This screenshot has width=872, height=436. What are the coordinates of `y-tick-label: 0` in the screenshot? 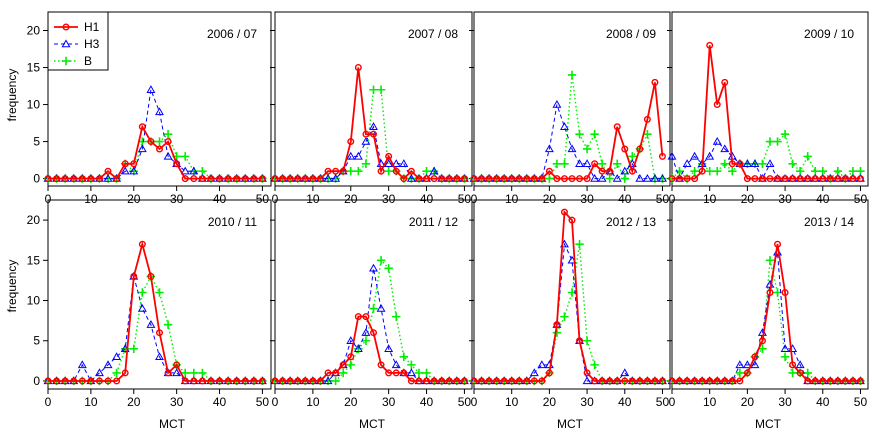 It's located at (36, 381).